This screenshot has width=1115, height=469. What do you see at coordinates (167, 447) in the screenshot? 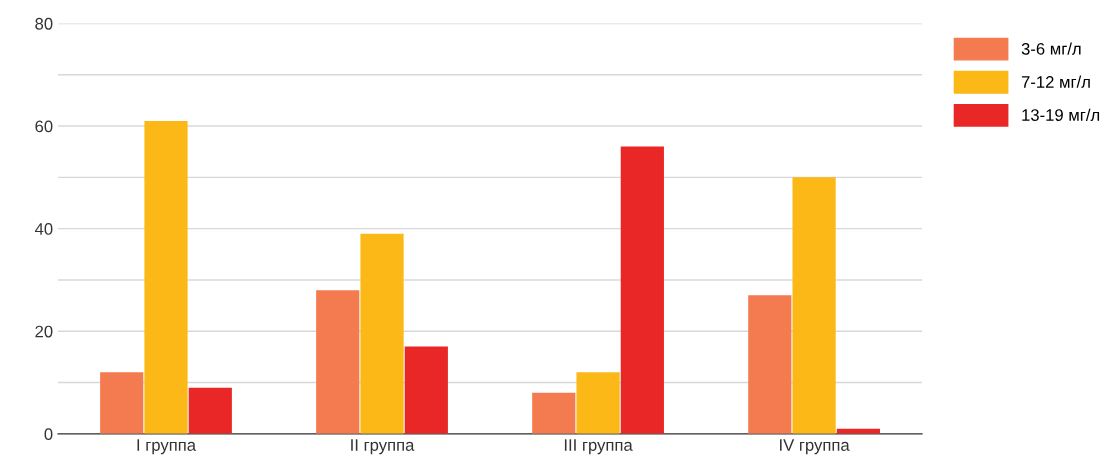
I see `x-tick-label: I группа` at bounding box center [167, 447].